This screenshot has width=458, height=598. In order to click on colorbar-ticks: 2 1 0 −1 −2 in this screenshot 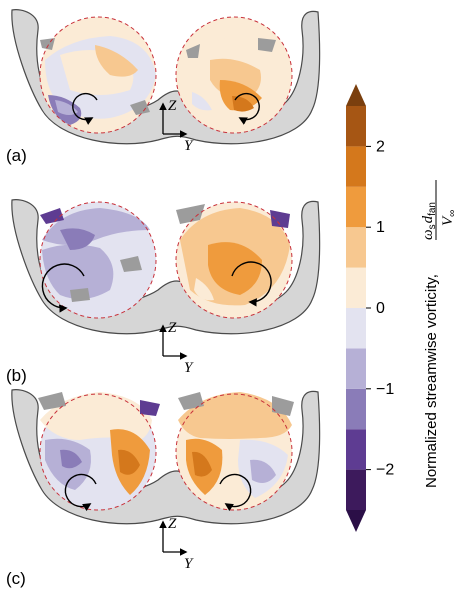, I will do `click(380, 308)`.